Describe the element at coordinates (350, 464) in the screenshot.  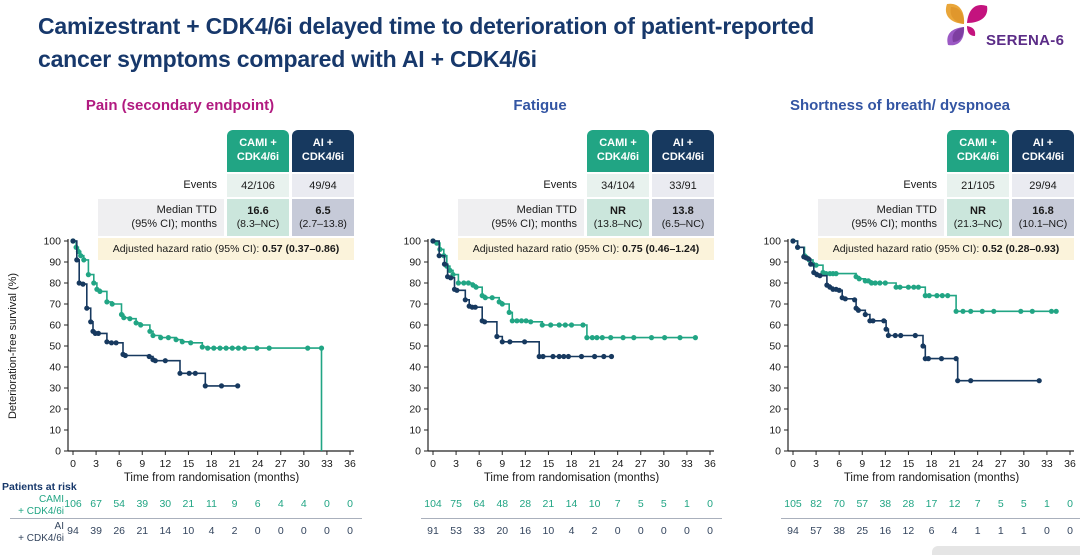
I see `x-tick-label: 36` at that location.